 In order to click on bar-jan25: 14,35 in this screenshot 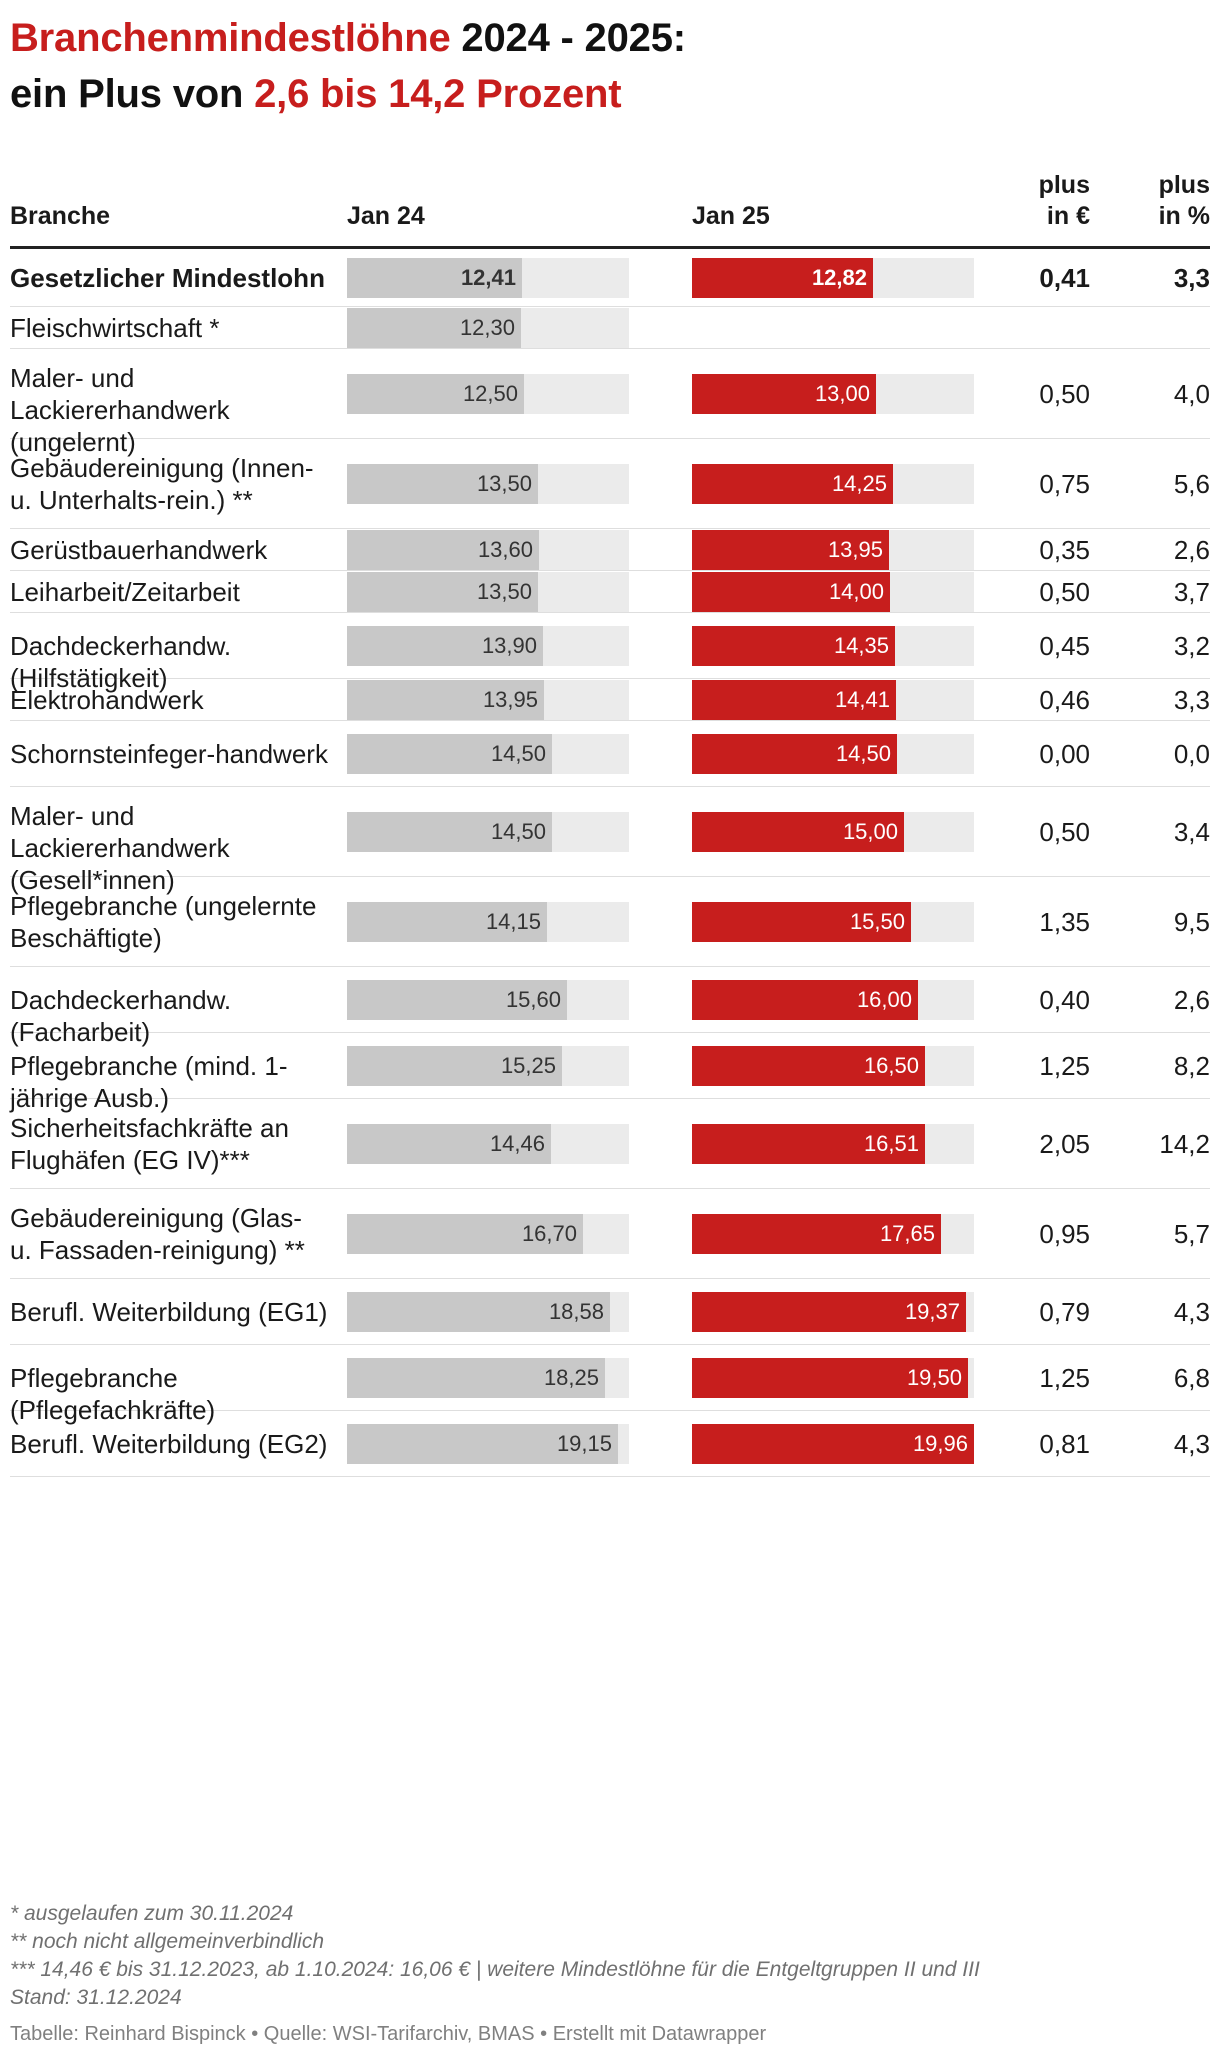, I will do `click(793, 646)`.